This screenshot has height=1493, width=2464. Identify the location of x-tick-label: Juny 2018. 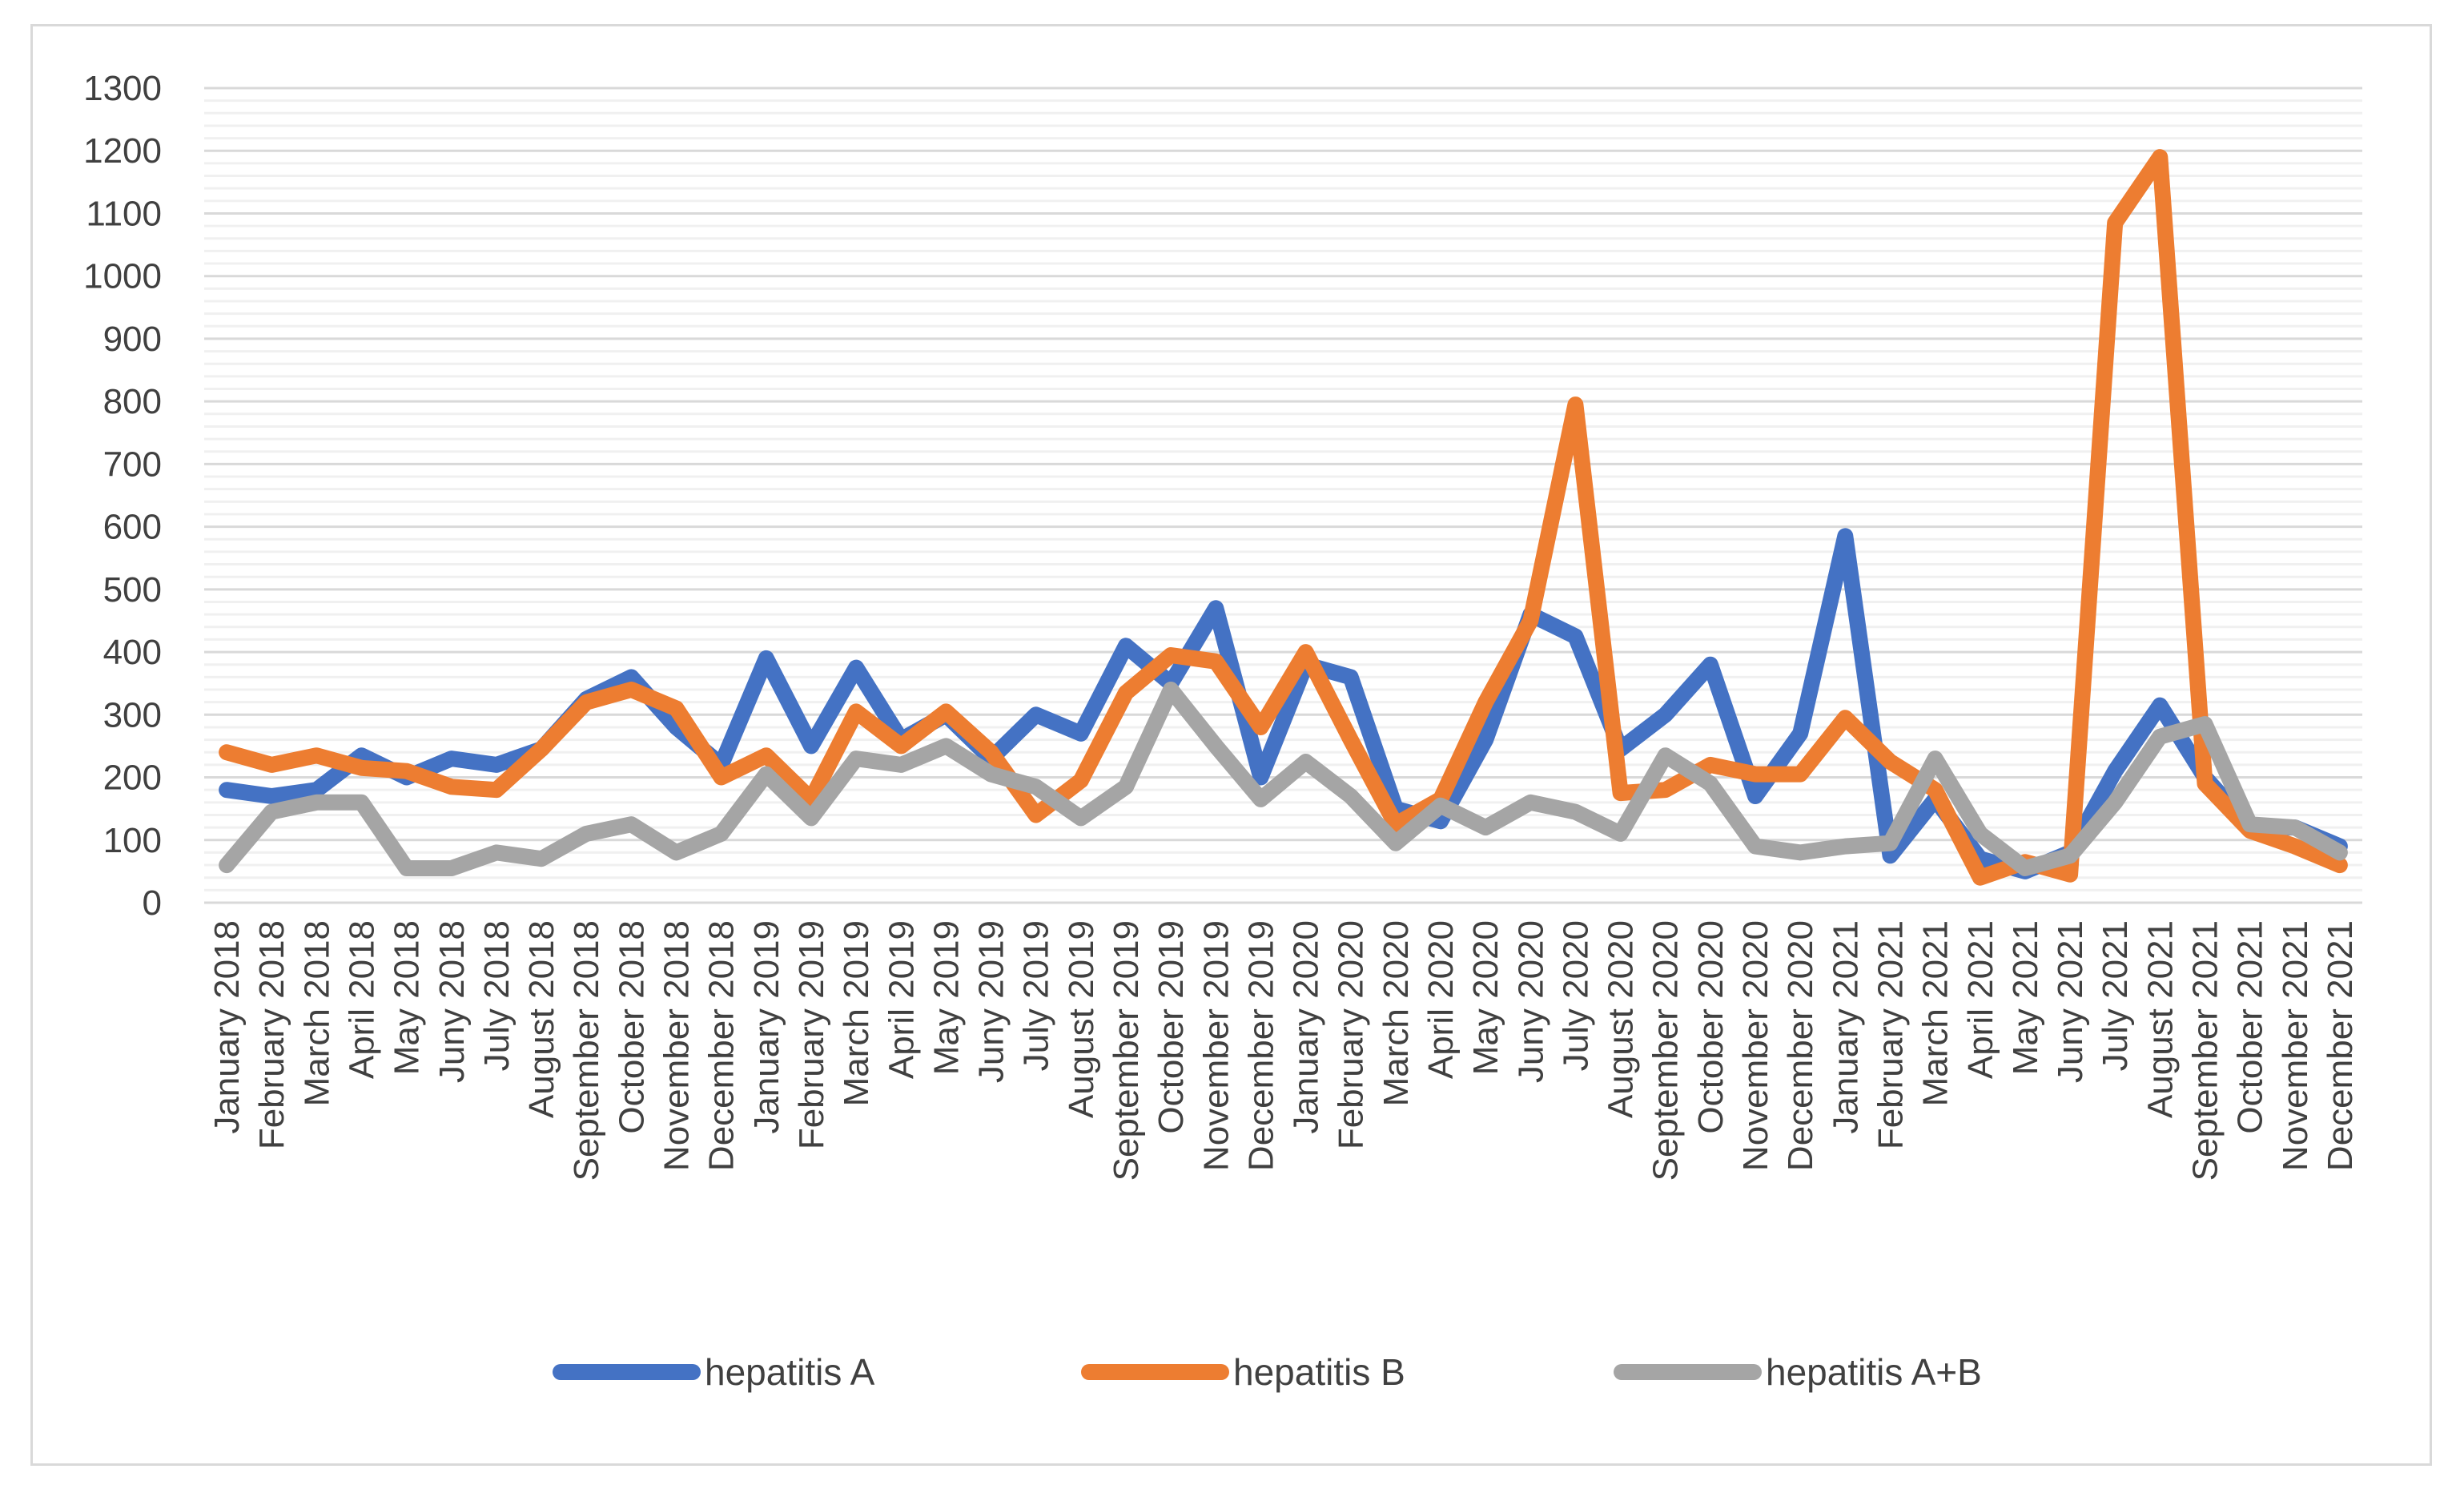
(452, 1001).